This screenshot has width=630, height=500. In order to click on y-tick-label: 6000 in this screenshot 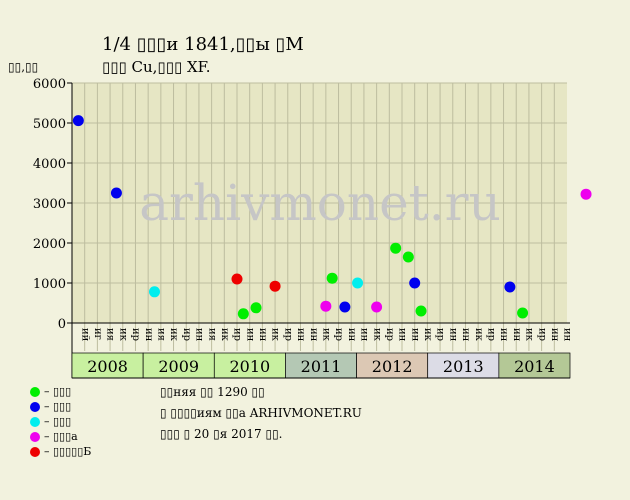, I will do `click(49, 84)`.